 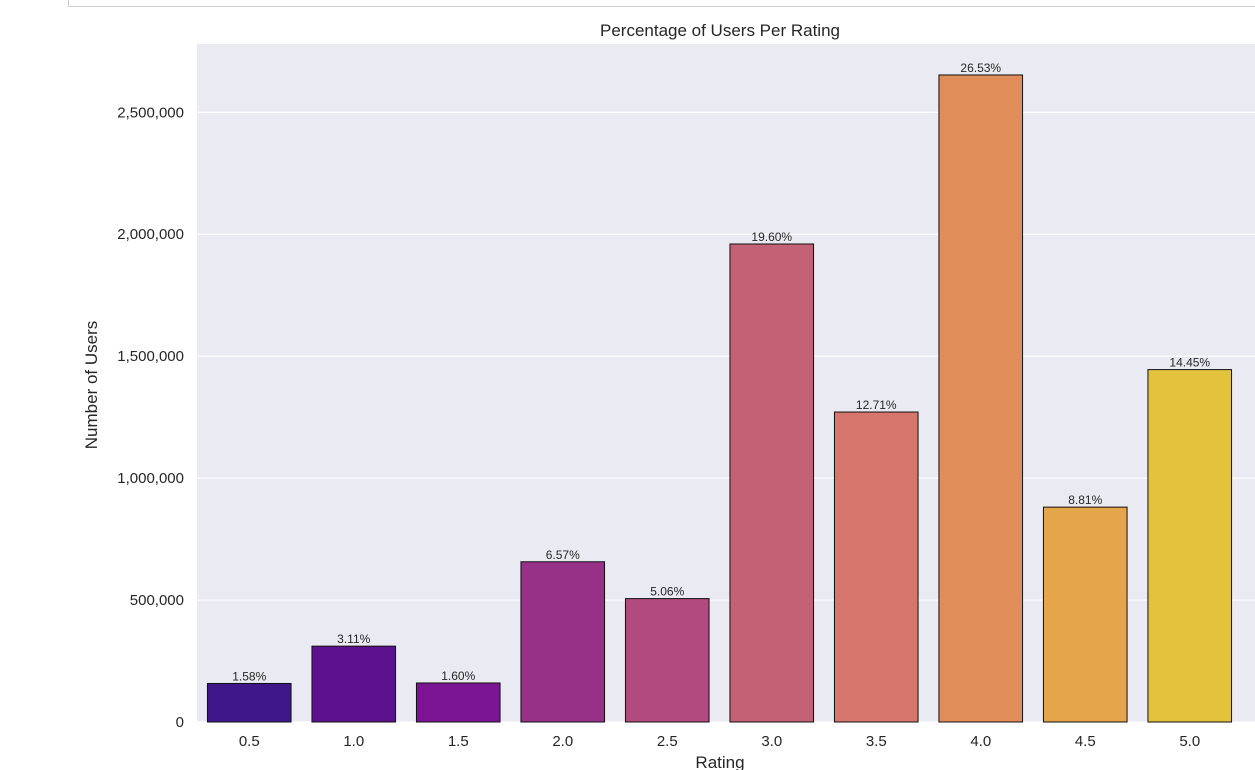 I want to click on x-tick-label: 2.5, so click(x=667, y=741).